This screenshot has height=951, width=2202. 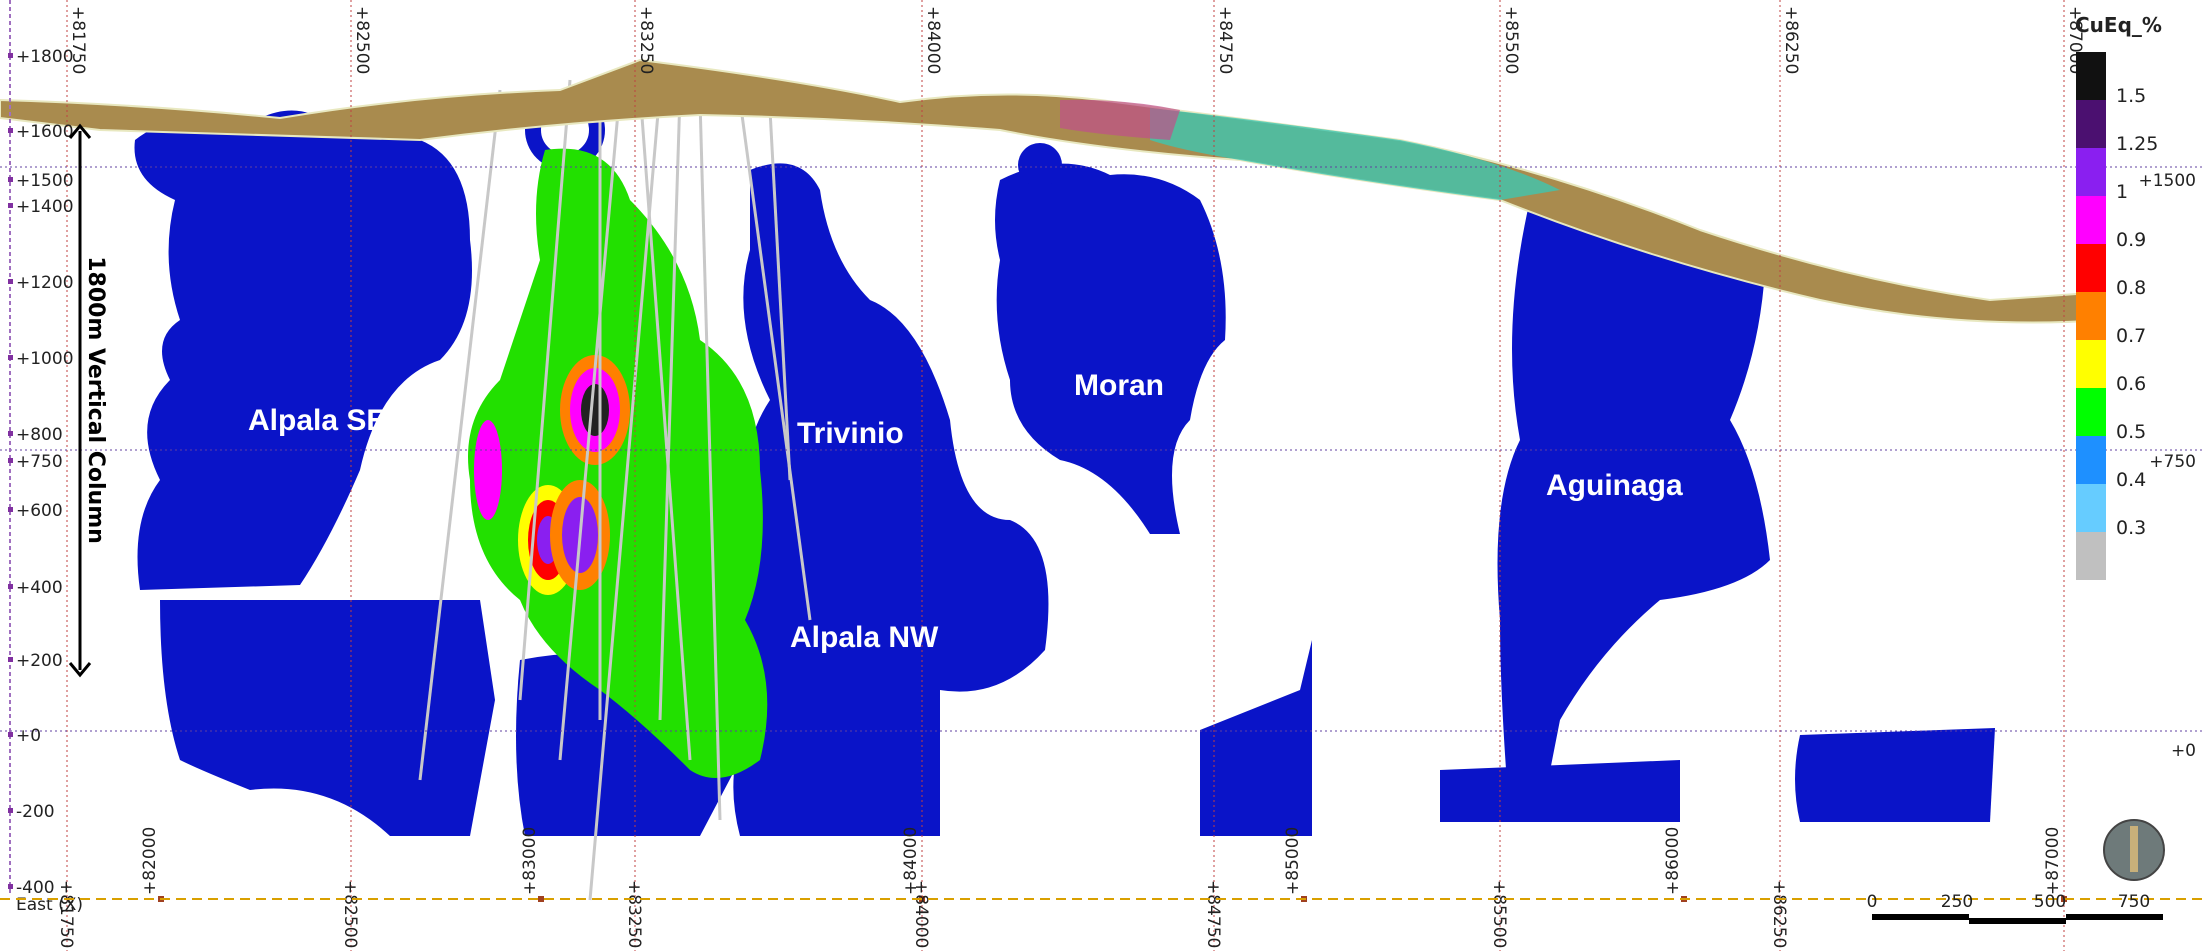 What do you see at coordinates (2131, 240) in the screenshot?
I see `legend-label: 0.9` at bounding box center [2131, 240].